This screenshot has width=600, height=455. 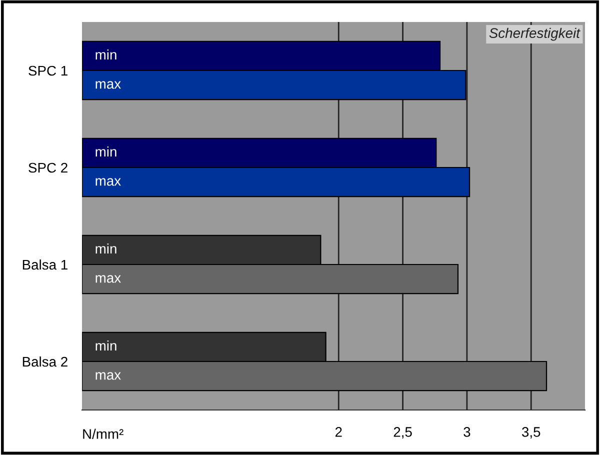 I want to click on series-label: max, so click(x=108, y=182).